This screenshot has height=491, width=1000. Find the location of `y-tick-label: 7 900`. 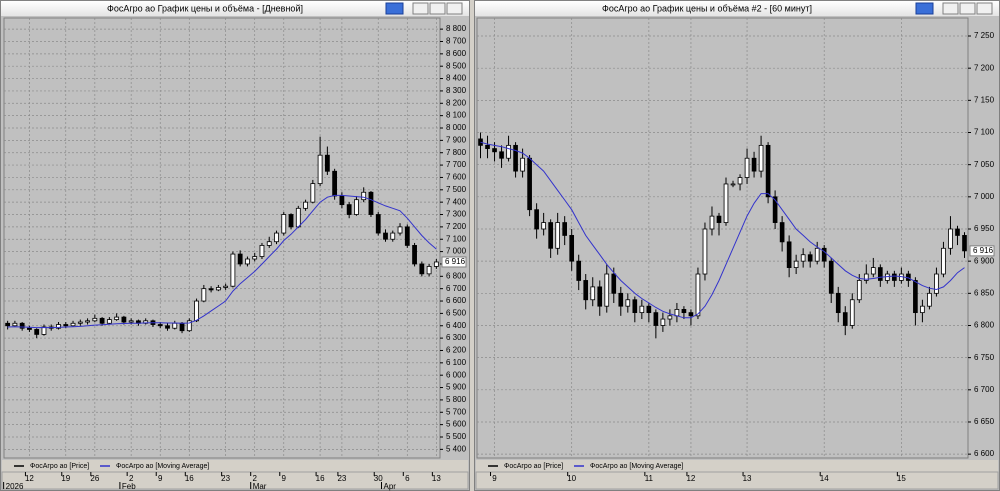

y-tick-label: 7 900 is located at coordinates (456, 139).